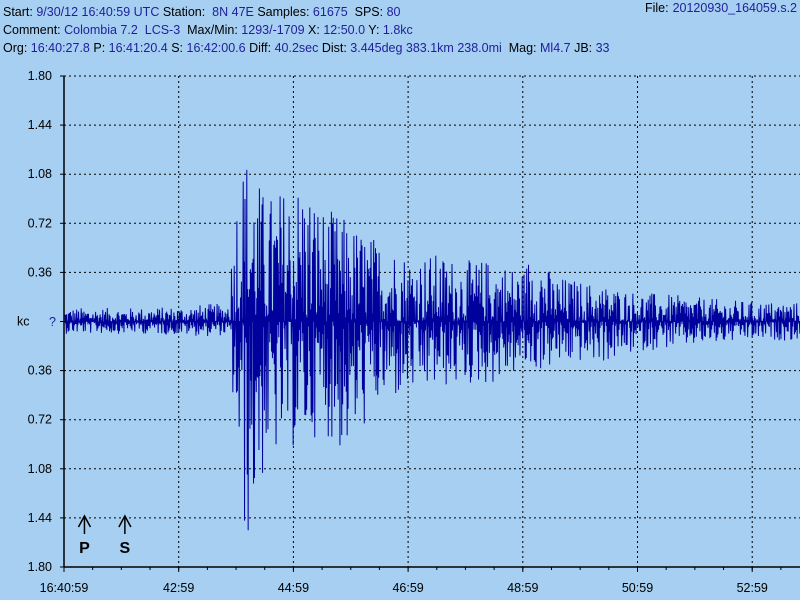 The image size is (800, 600). Describe the element at coordinates (19, 12) in the screenshot. I see `header-label: Start:` at that location.